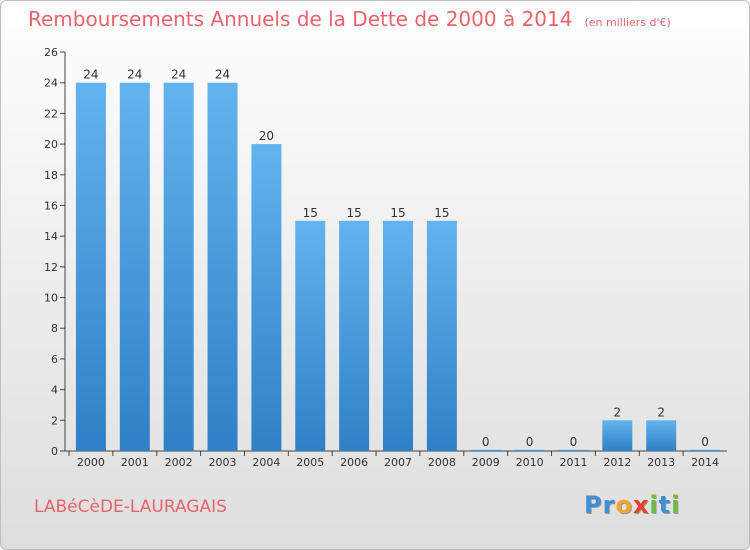 This screenshot has width=750, height=550. What do you see at coordinates (705, 462) in the screenshot?
I see `x-tick-label: 2014` at bounding box center [705, 462].